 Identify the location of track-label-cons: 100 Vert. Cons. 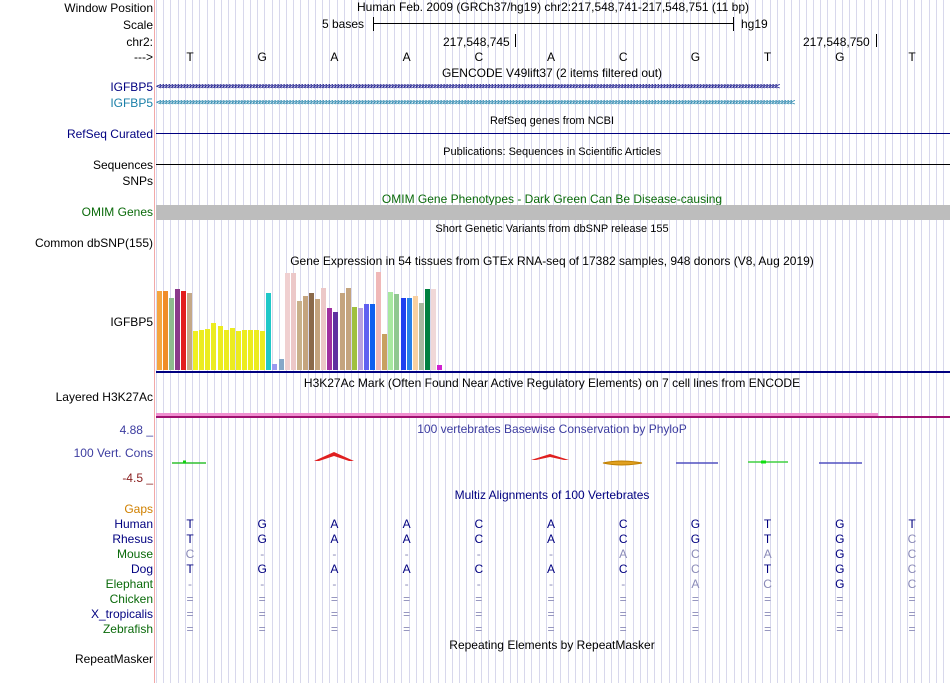
(113, 453).